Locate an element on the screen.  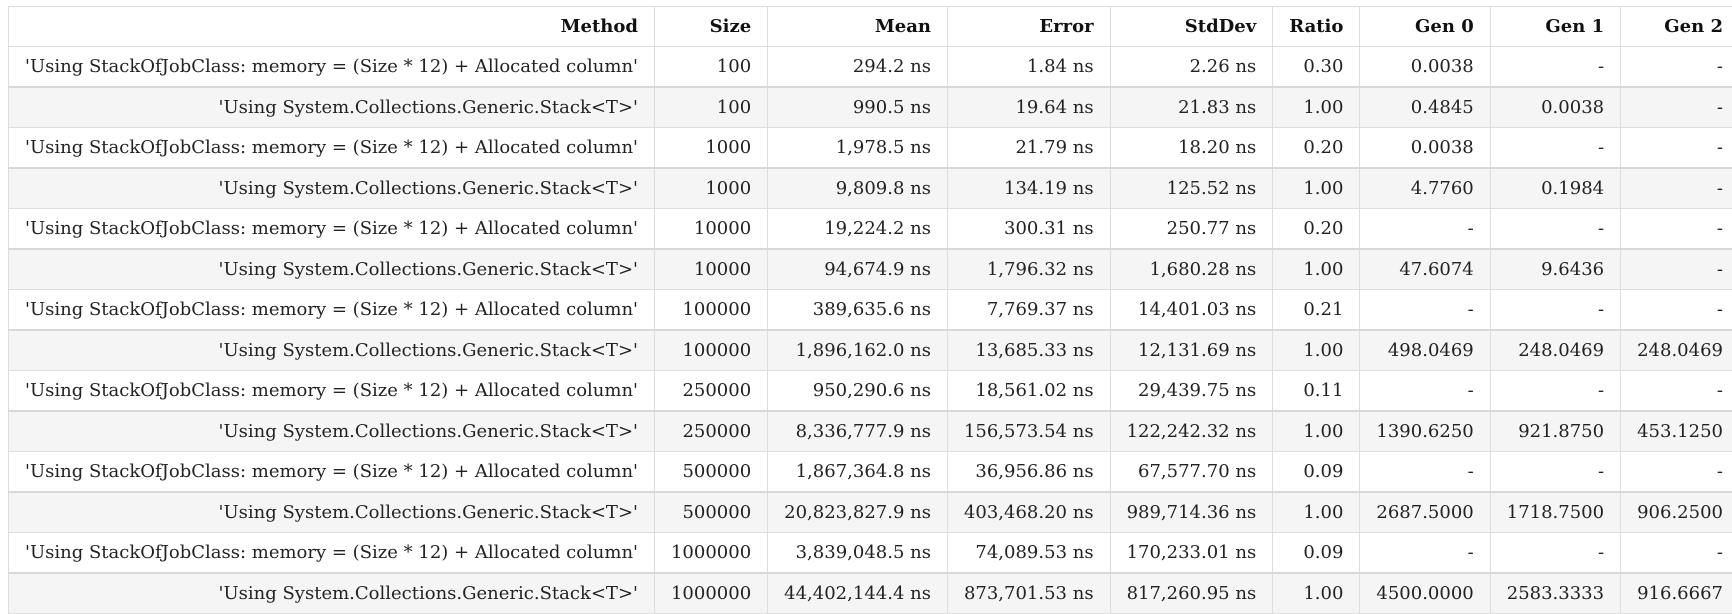
cell-mean: 20,823,827.9 ns is located at coordinates (858, 512).